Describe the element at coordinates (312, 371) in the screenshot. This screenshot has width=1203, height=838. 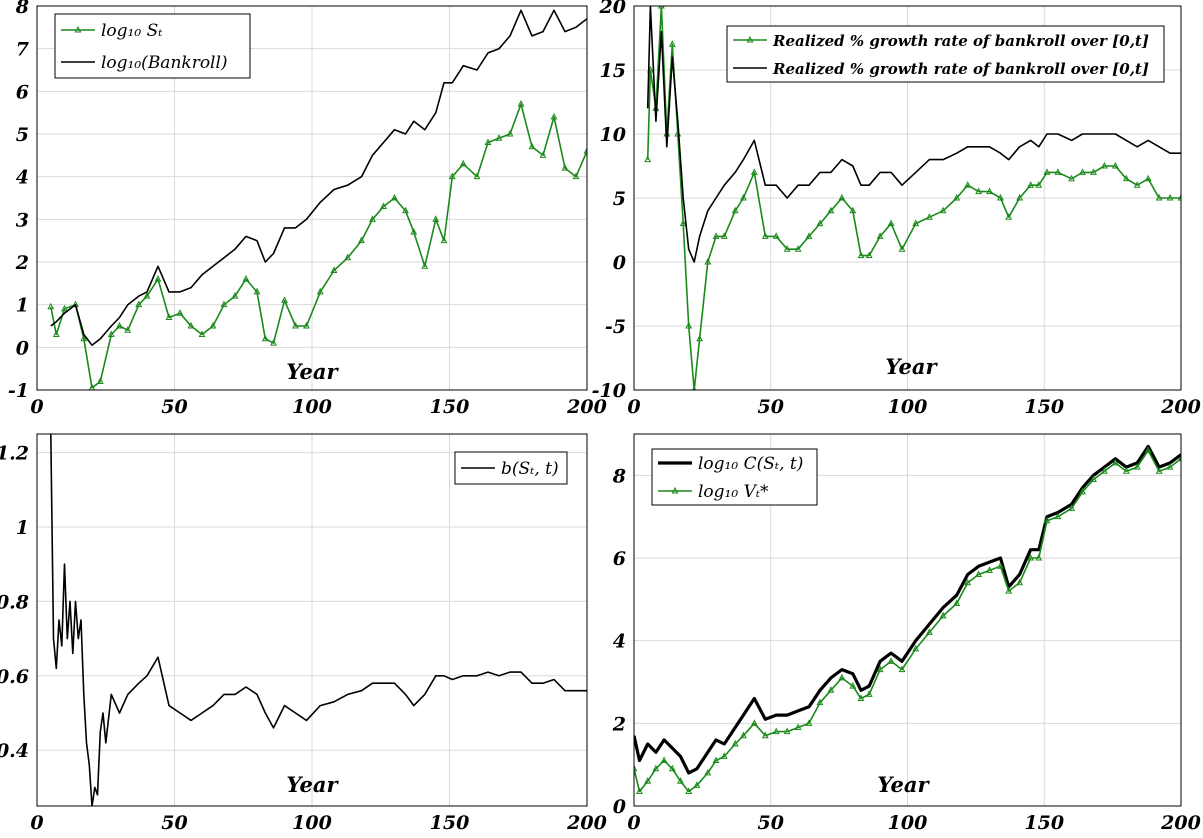
I see `x-axis-label: Year` at that location.